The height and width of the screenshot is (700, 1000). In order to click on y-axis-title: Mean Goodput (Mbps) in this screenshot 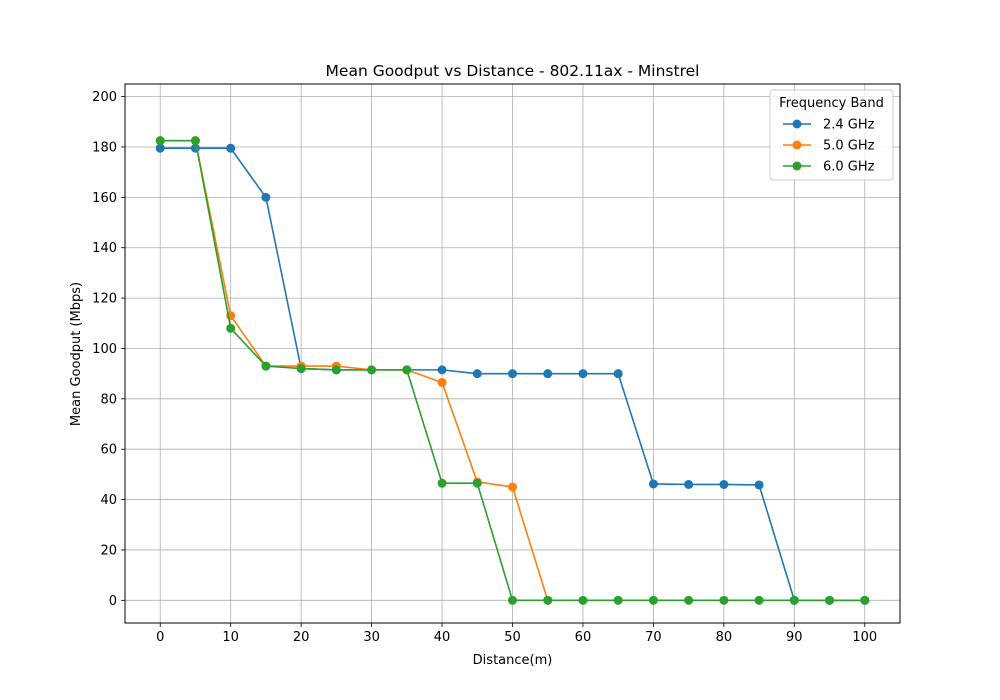, I will do `click(76, 354)`.